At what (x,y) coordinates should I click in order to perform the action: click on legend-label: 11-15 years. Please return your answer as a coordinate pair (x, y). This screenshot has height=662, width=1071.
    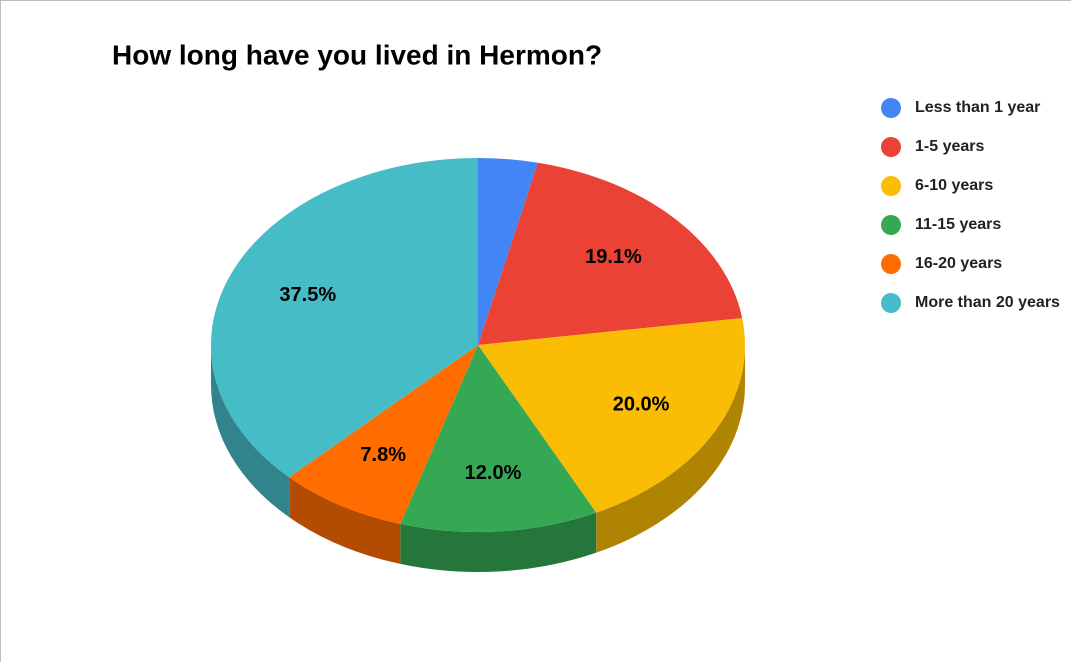
    Looking at the image, I should click on (958, 224).